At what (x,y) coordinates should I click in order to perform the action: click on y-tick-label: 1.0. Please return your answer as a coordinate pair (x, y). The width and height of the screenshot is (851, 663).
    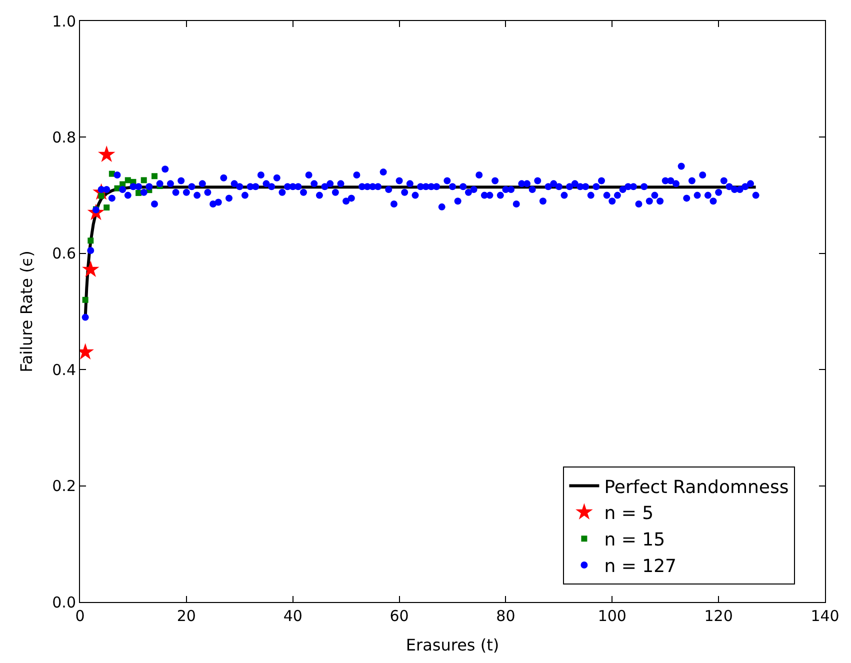
    Looking at the image, I should click on (64, 21).